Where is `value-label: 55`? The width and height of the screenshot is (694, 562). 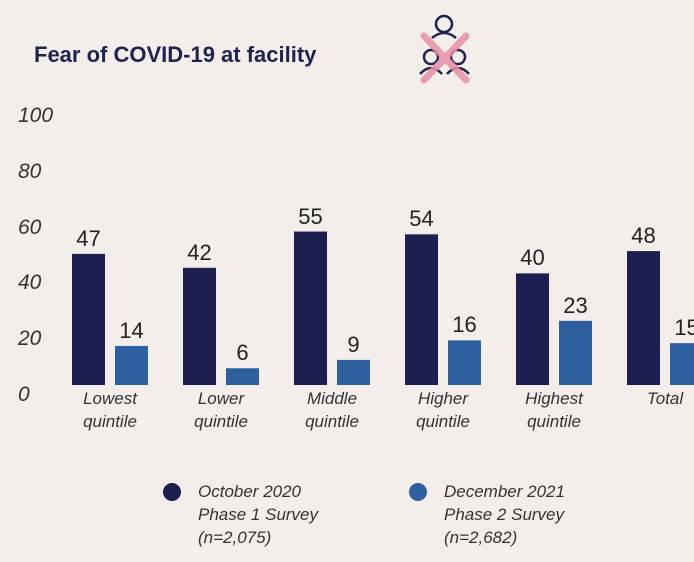 value-label: 55 is located at coordinates (310, 216).